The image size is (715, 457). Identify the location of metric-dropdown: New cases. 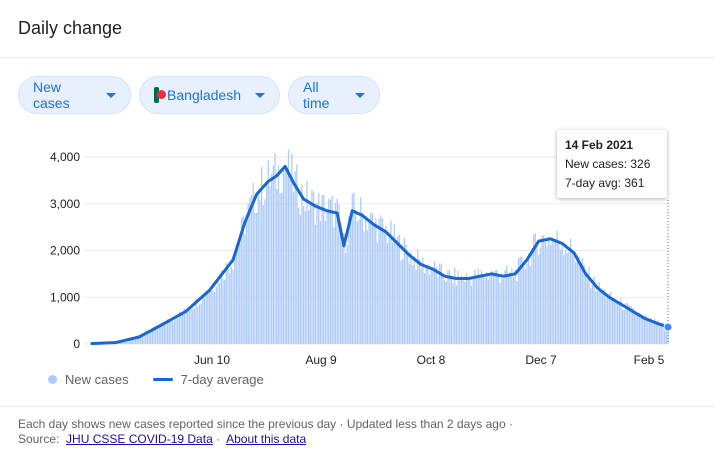
(74, 95).